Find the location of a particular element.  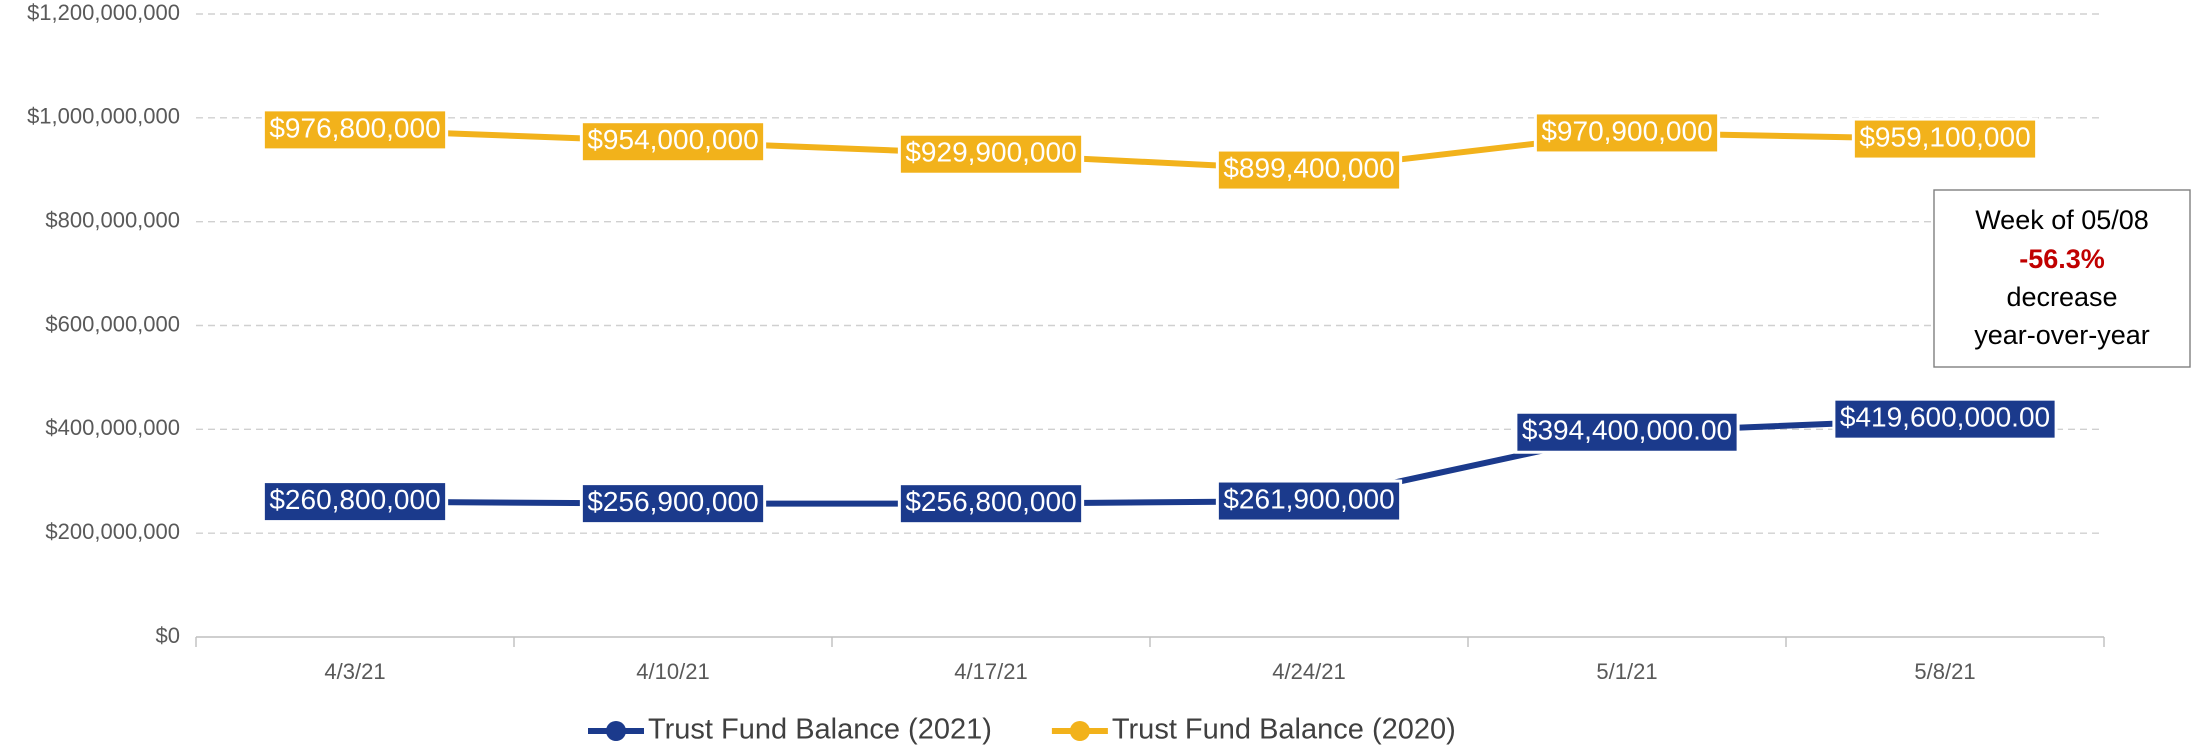

annotation-box is located at coordinates (2062, 278).